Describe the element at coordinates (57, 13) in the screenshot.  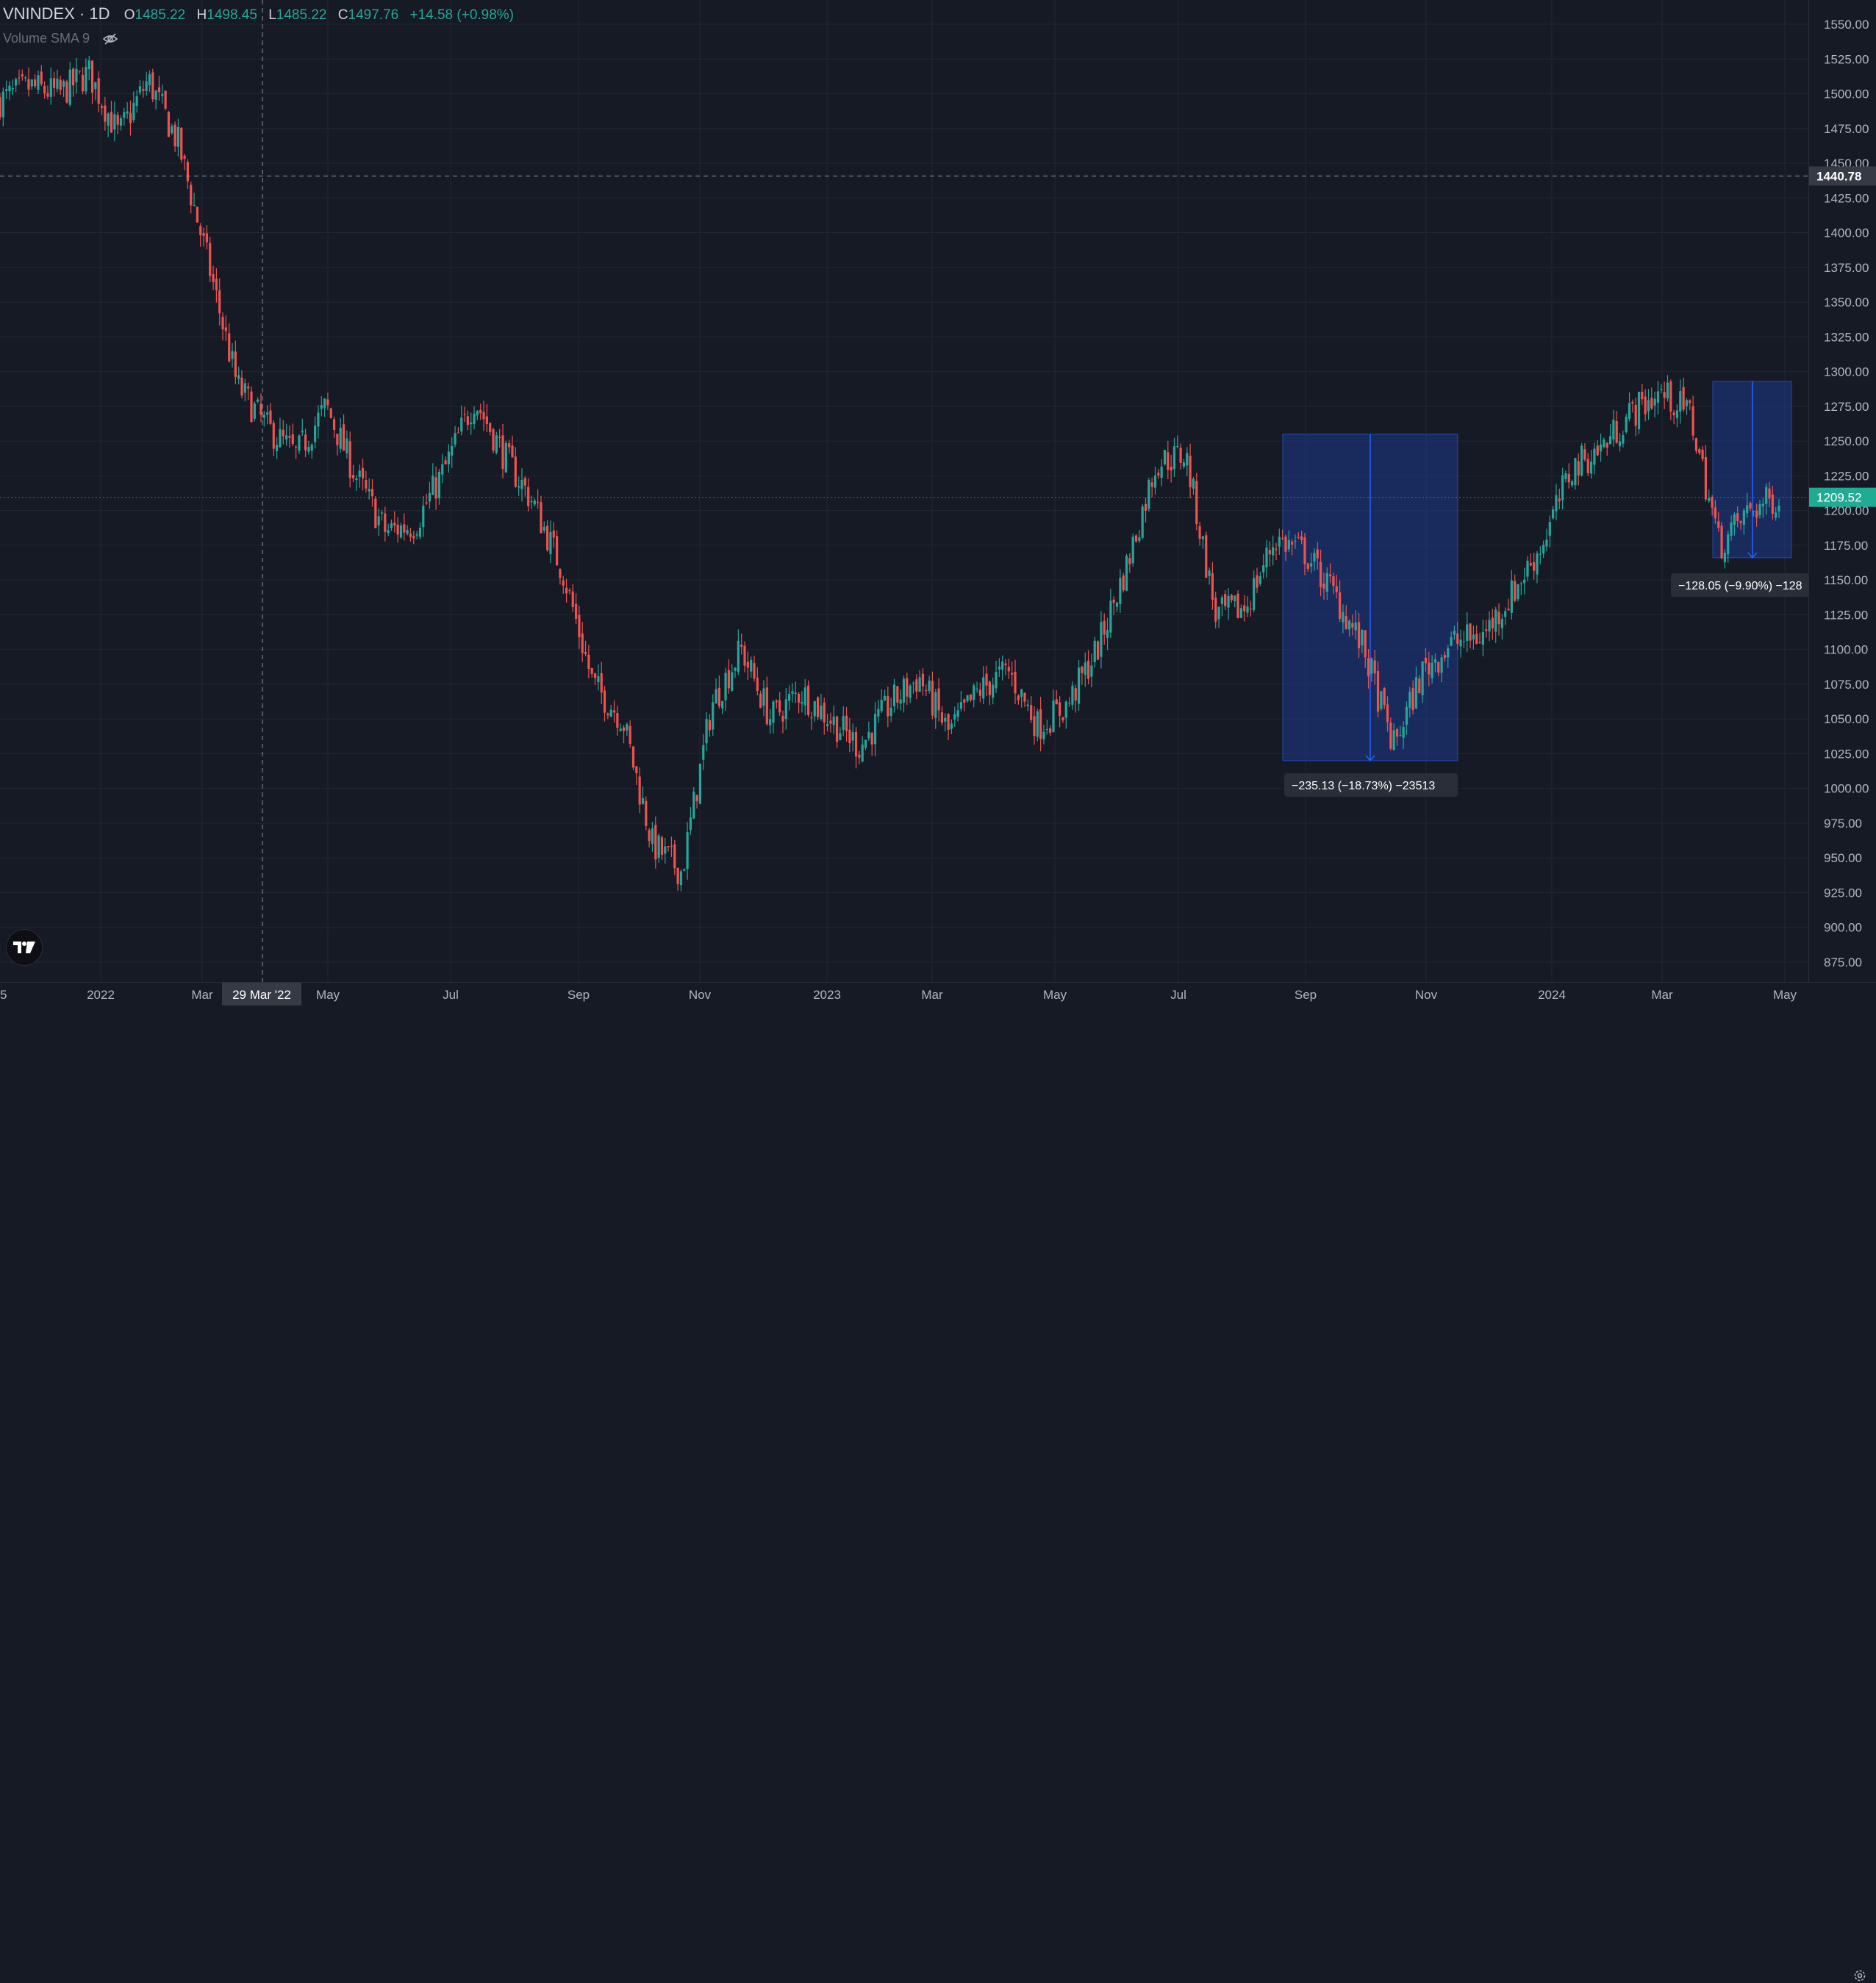
I see `symbol-title: VNINDEX · 1D` at that location.